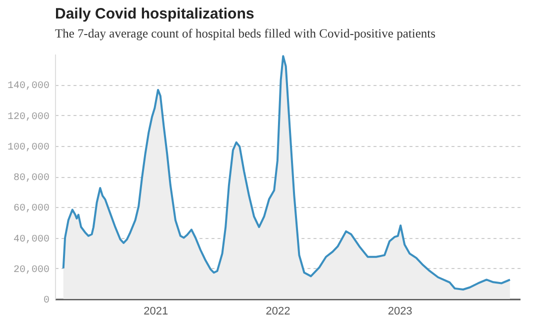 This screenshot has height=320, width=540. What do you see at coordinates (28, 86) in the screenshot?
I see `y-tick-label: 140,000` at bounding box center [28, 86].